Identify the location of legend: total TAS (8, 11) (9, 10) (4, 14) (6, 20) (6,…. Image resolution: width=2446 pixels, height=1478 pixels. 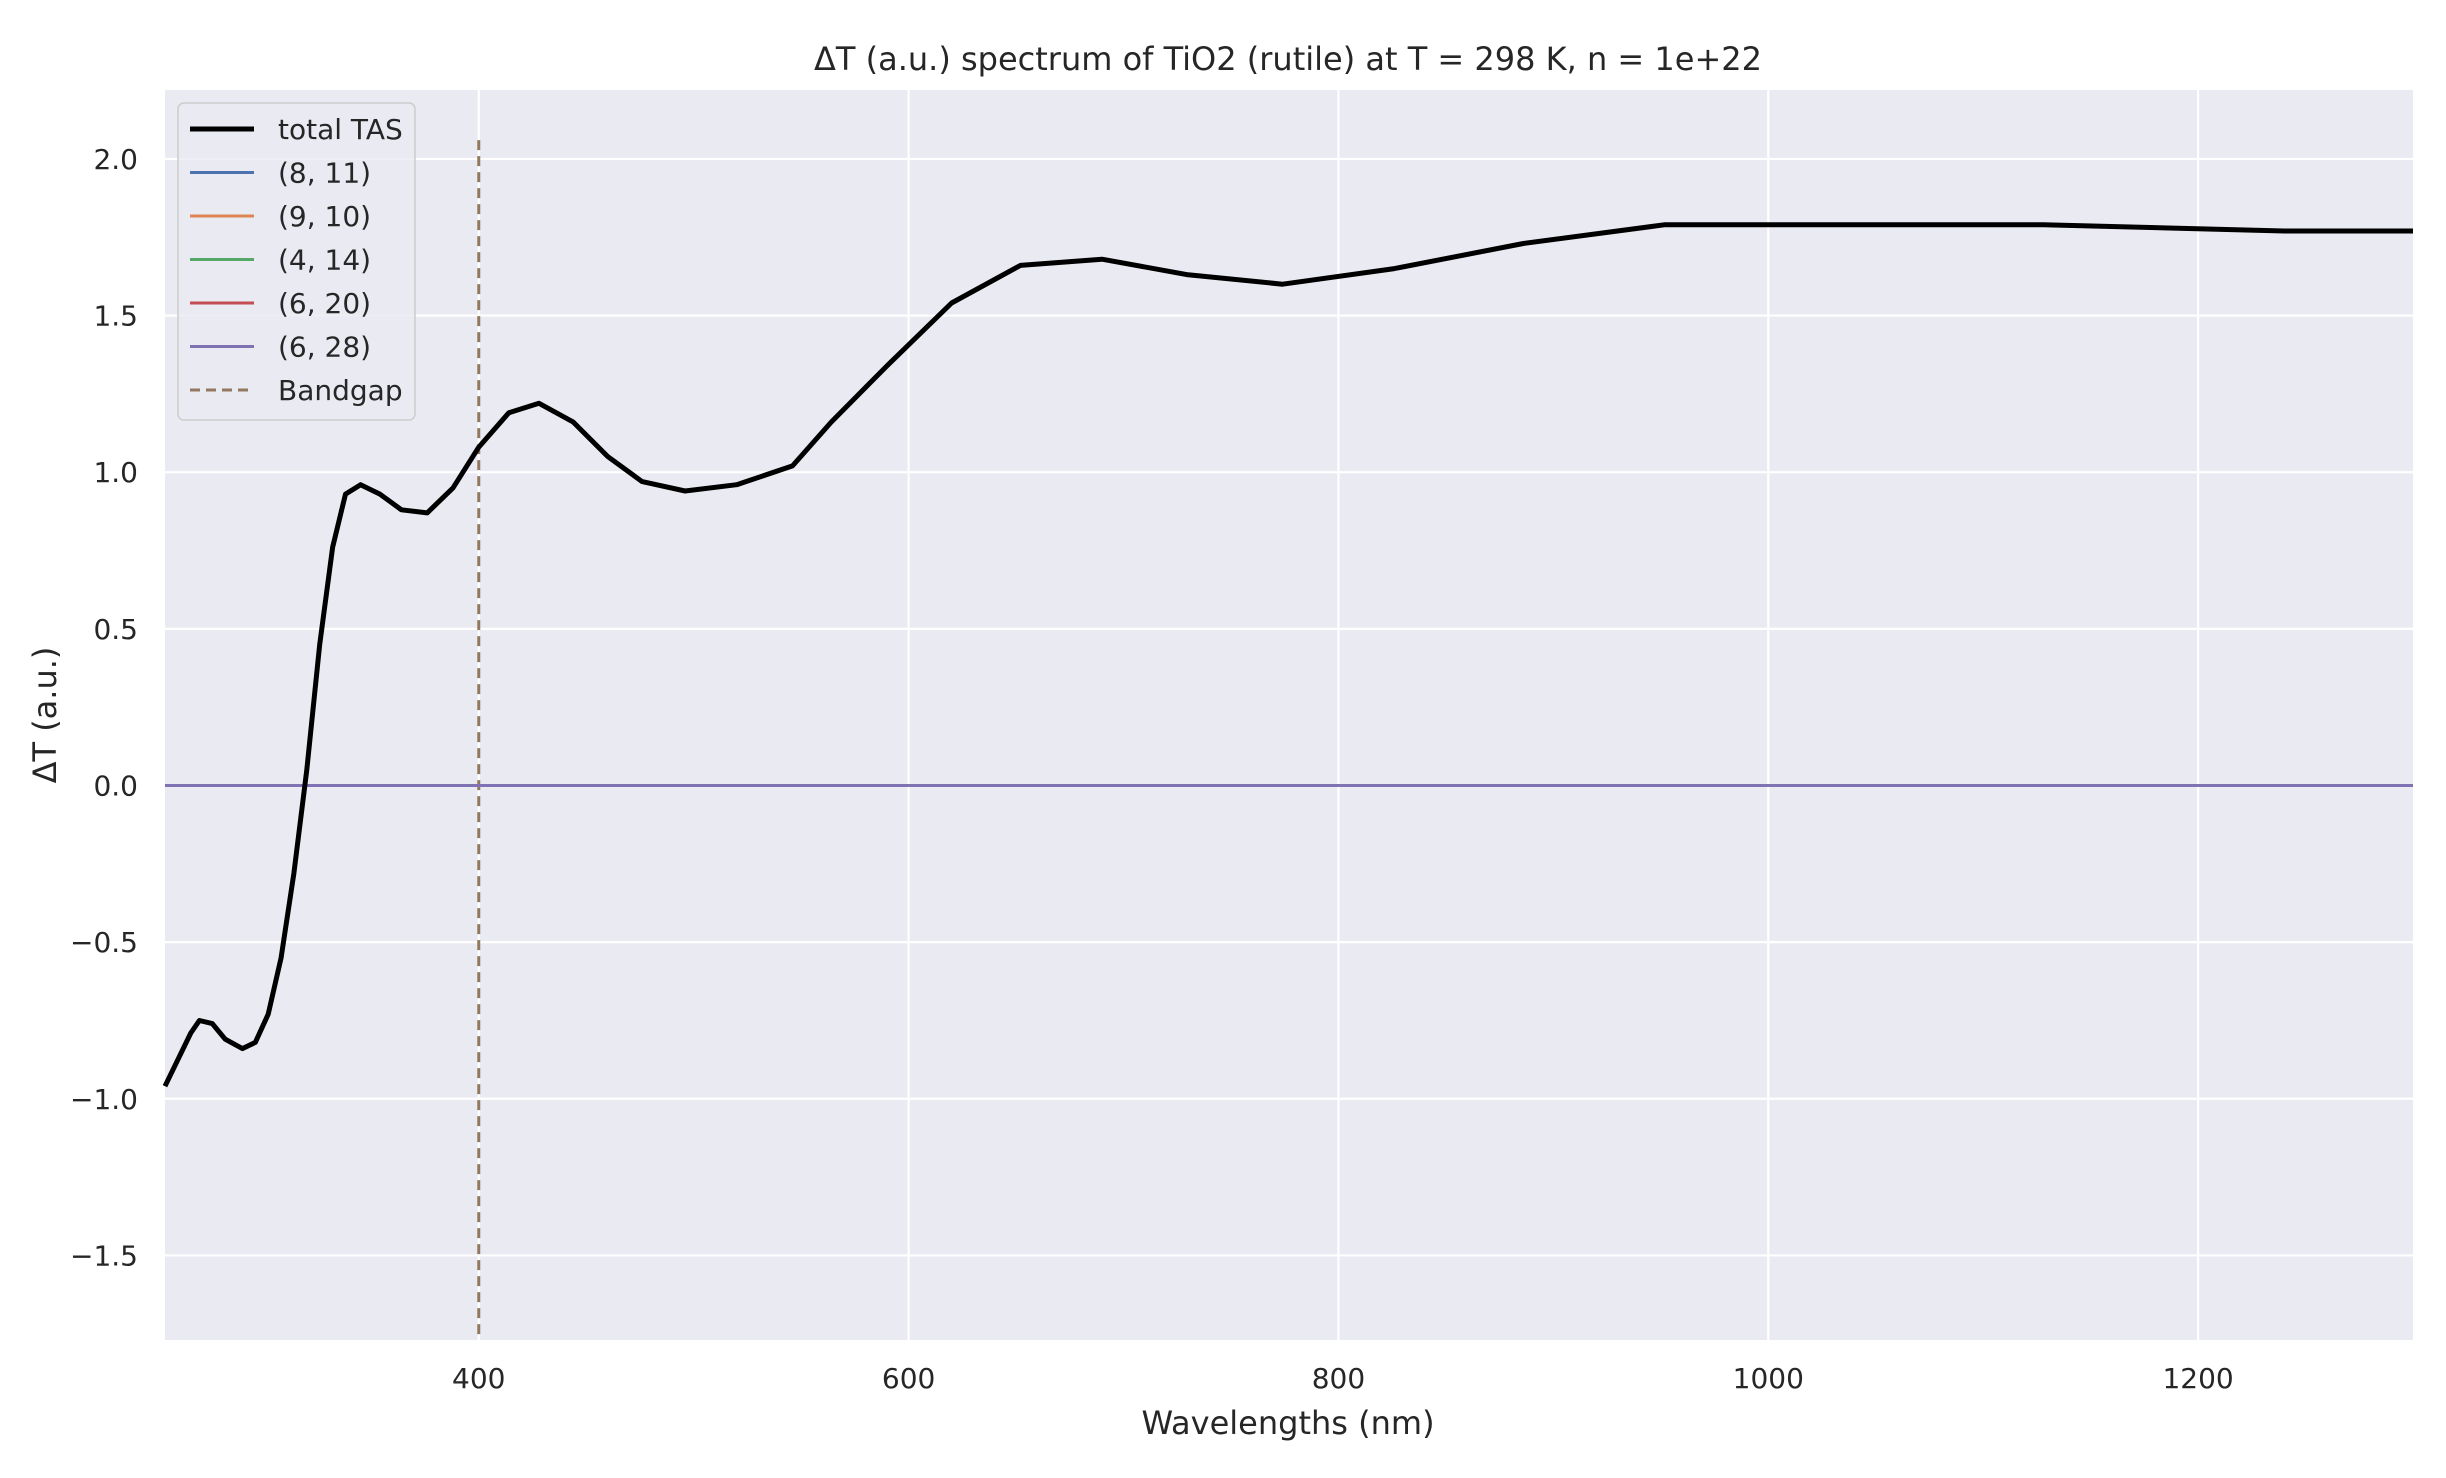
(296, 261).